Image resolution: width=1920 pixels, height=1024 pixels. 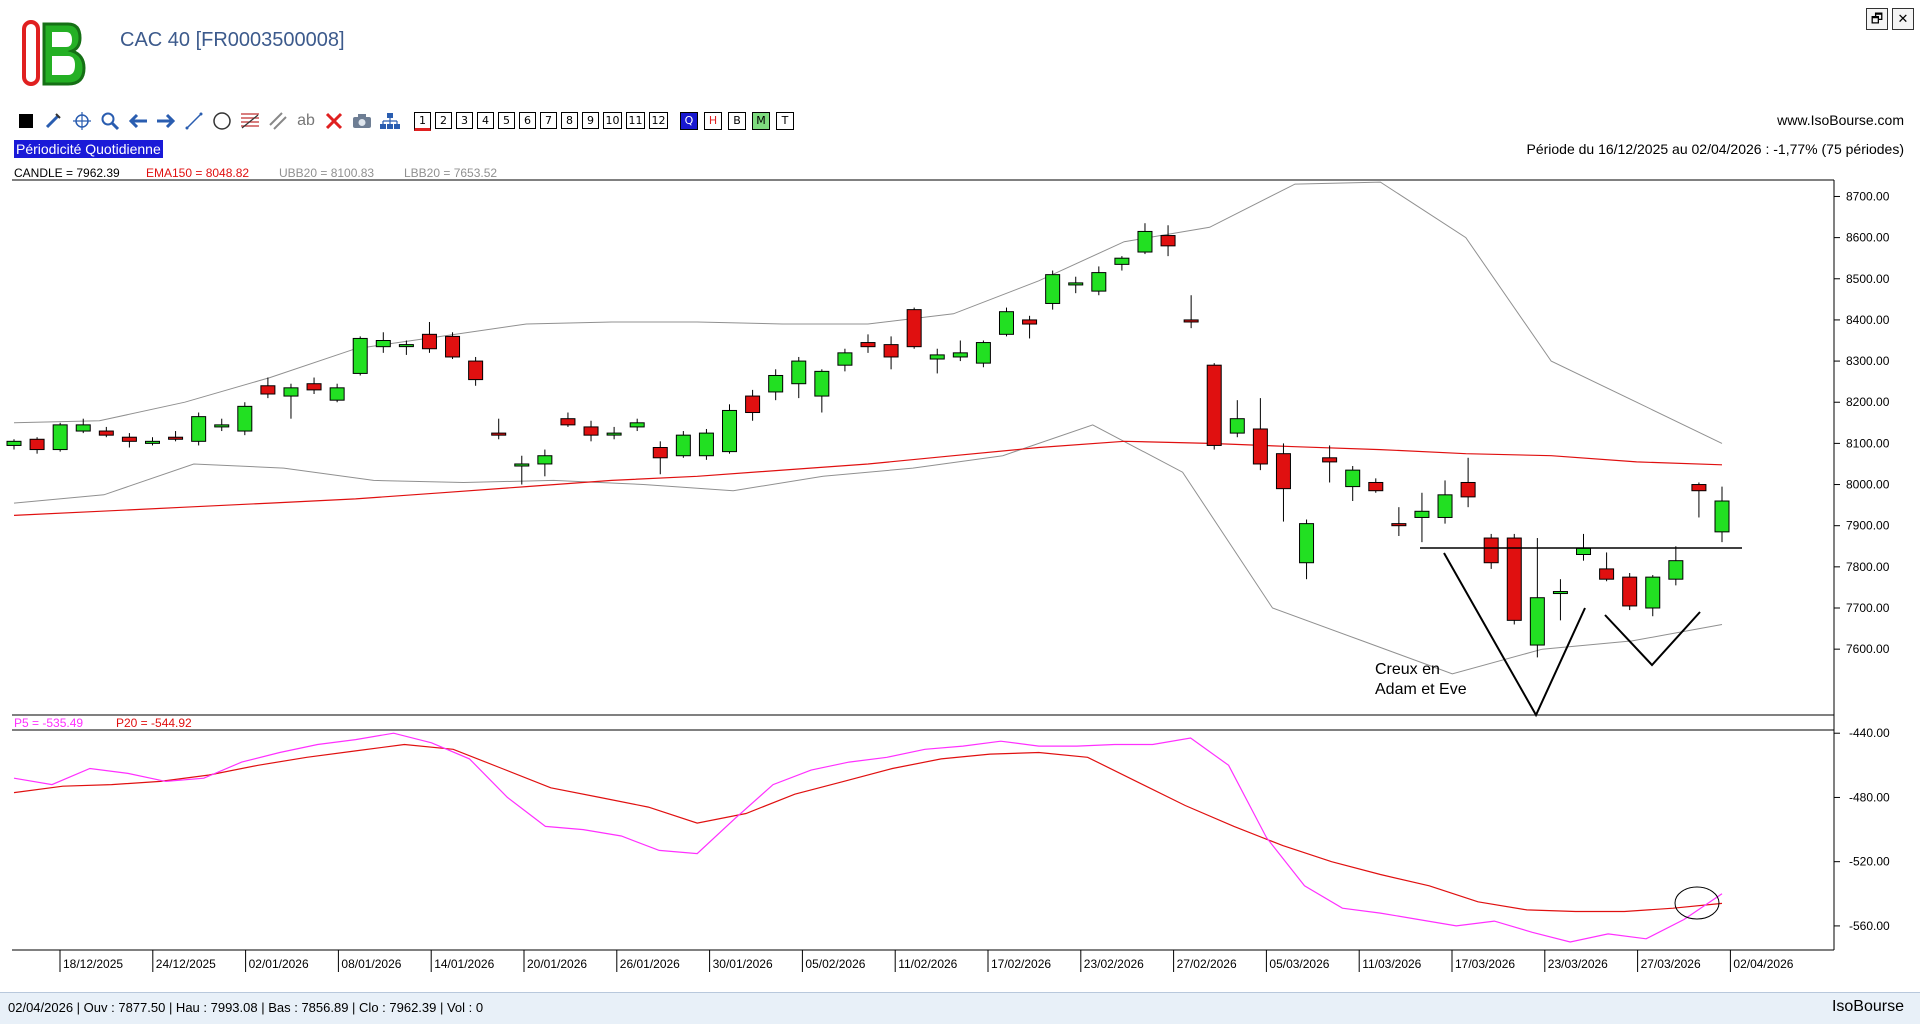 I want to click on period-button-1: 1, so click(x=422, y=121).